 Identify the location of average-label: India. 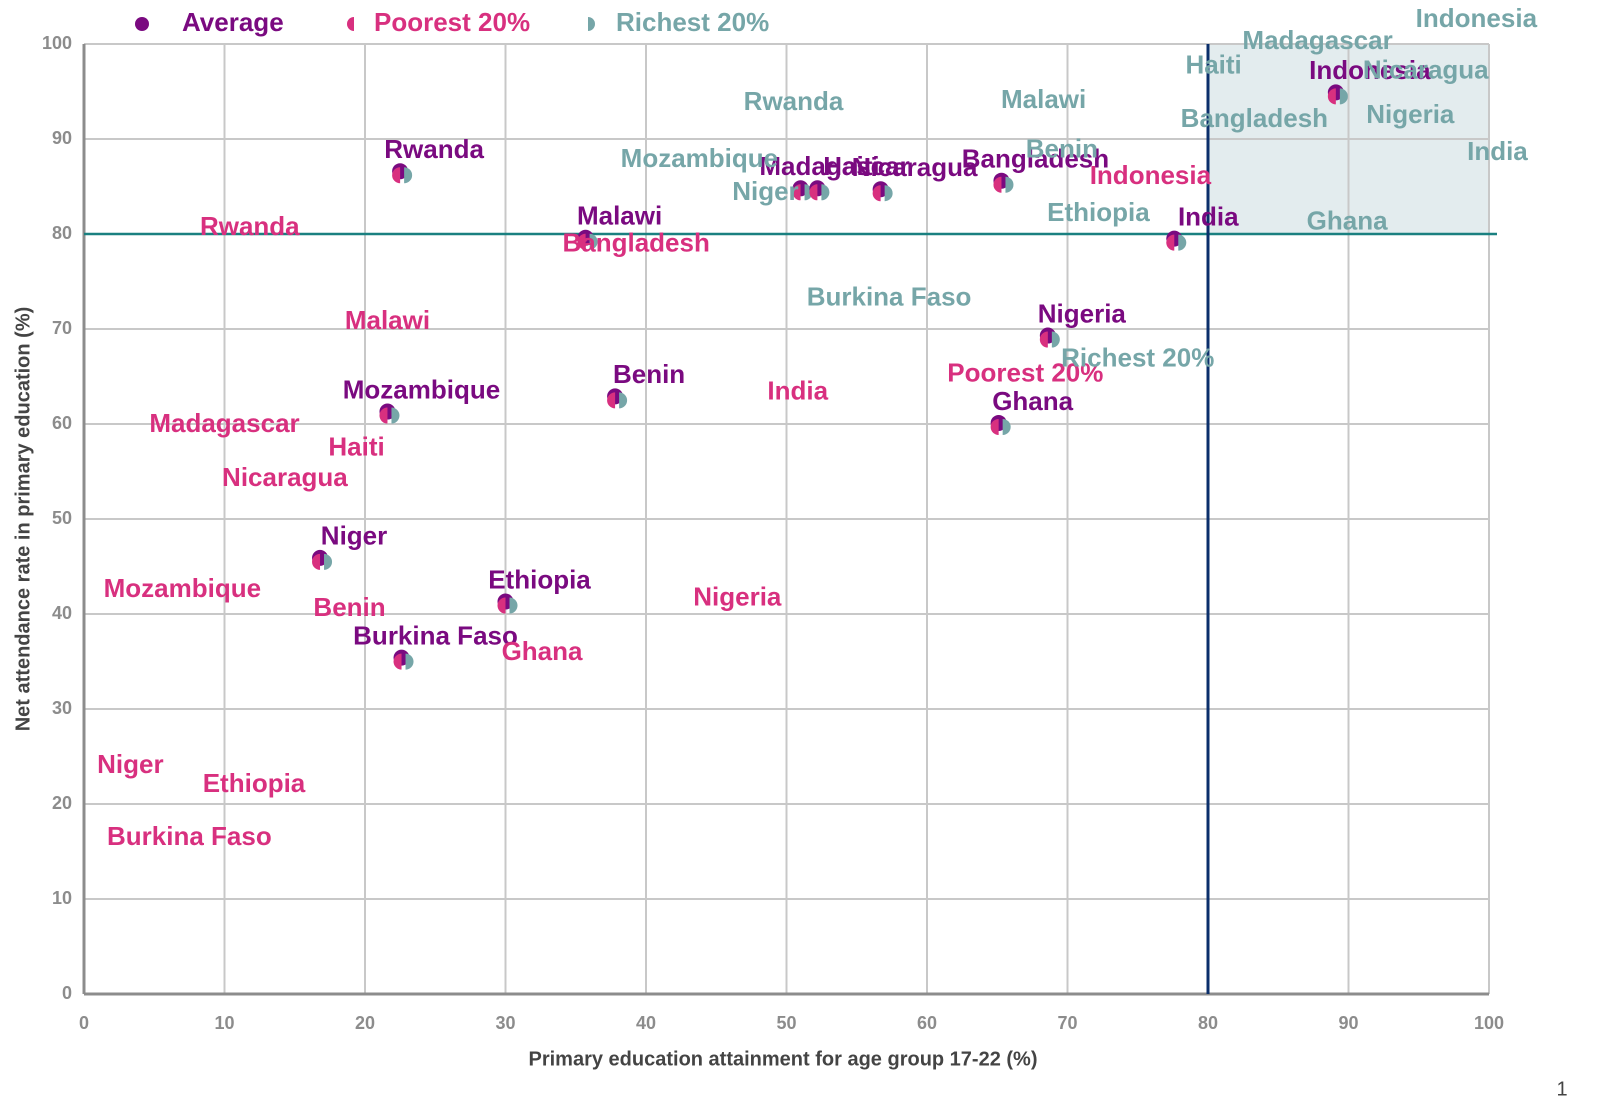
(1208, 217).